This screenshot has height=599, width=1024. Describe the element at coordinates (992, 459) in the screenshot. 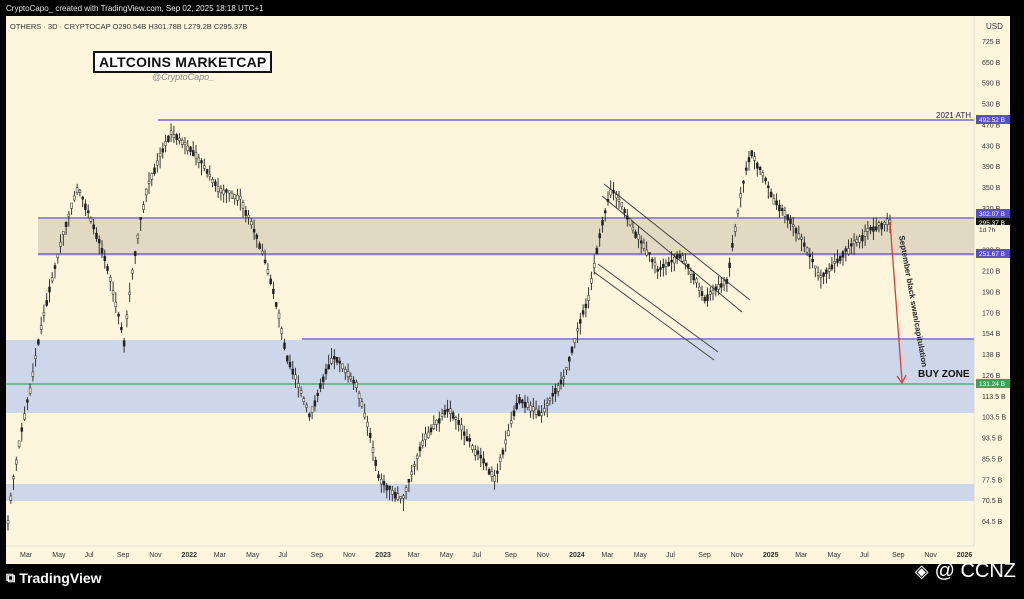

I see `y-tick-label: 85.5 B` at that location.